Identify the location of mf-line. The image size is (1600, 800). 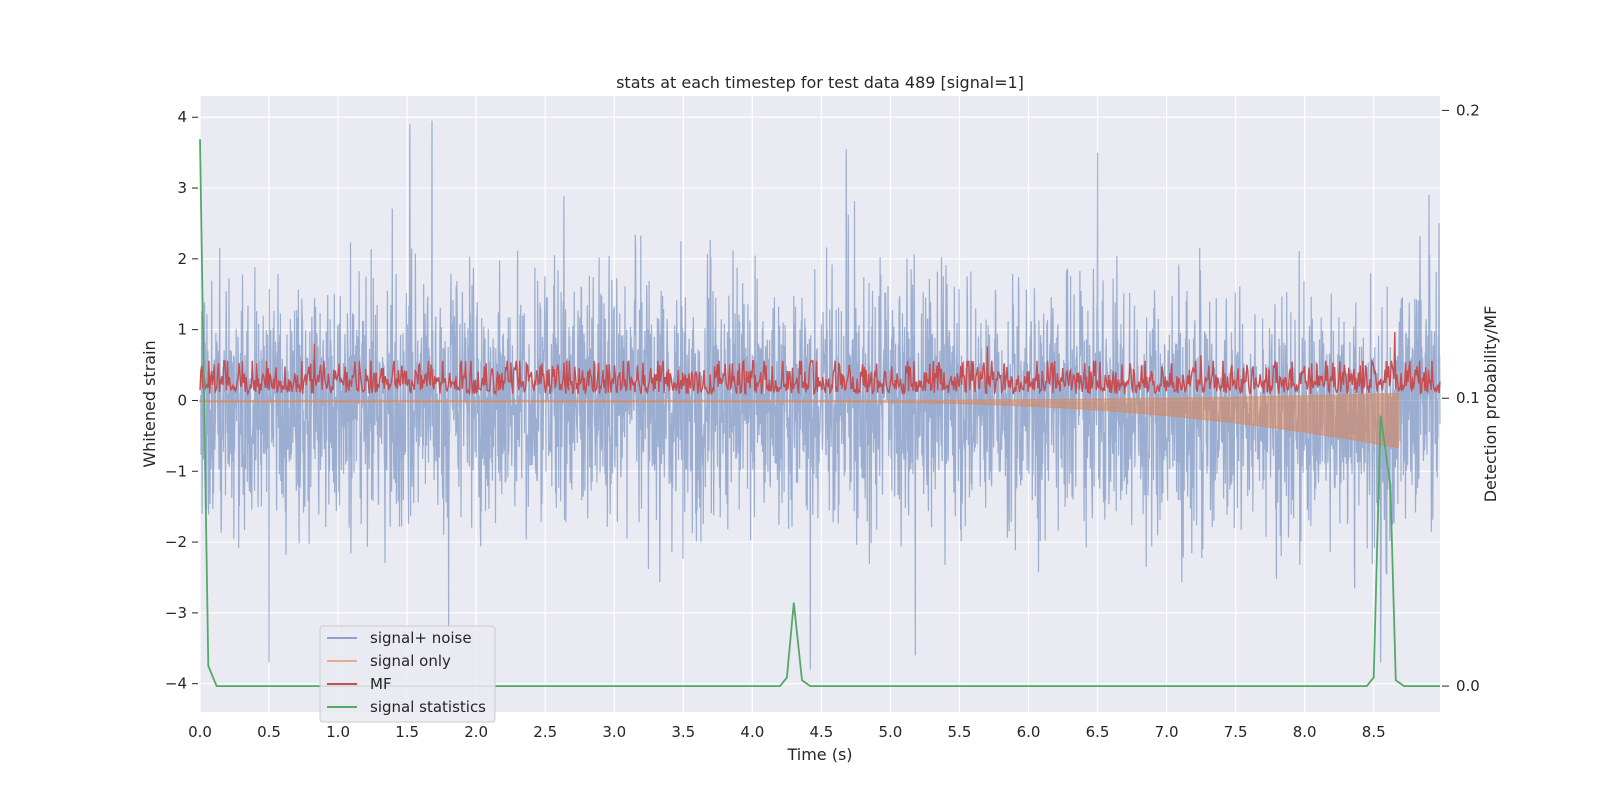
(820, 364).